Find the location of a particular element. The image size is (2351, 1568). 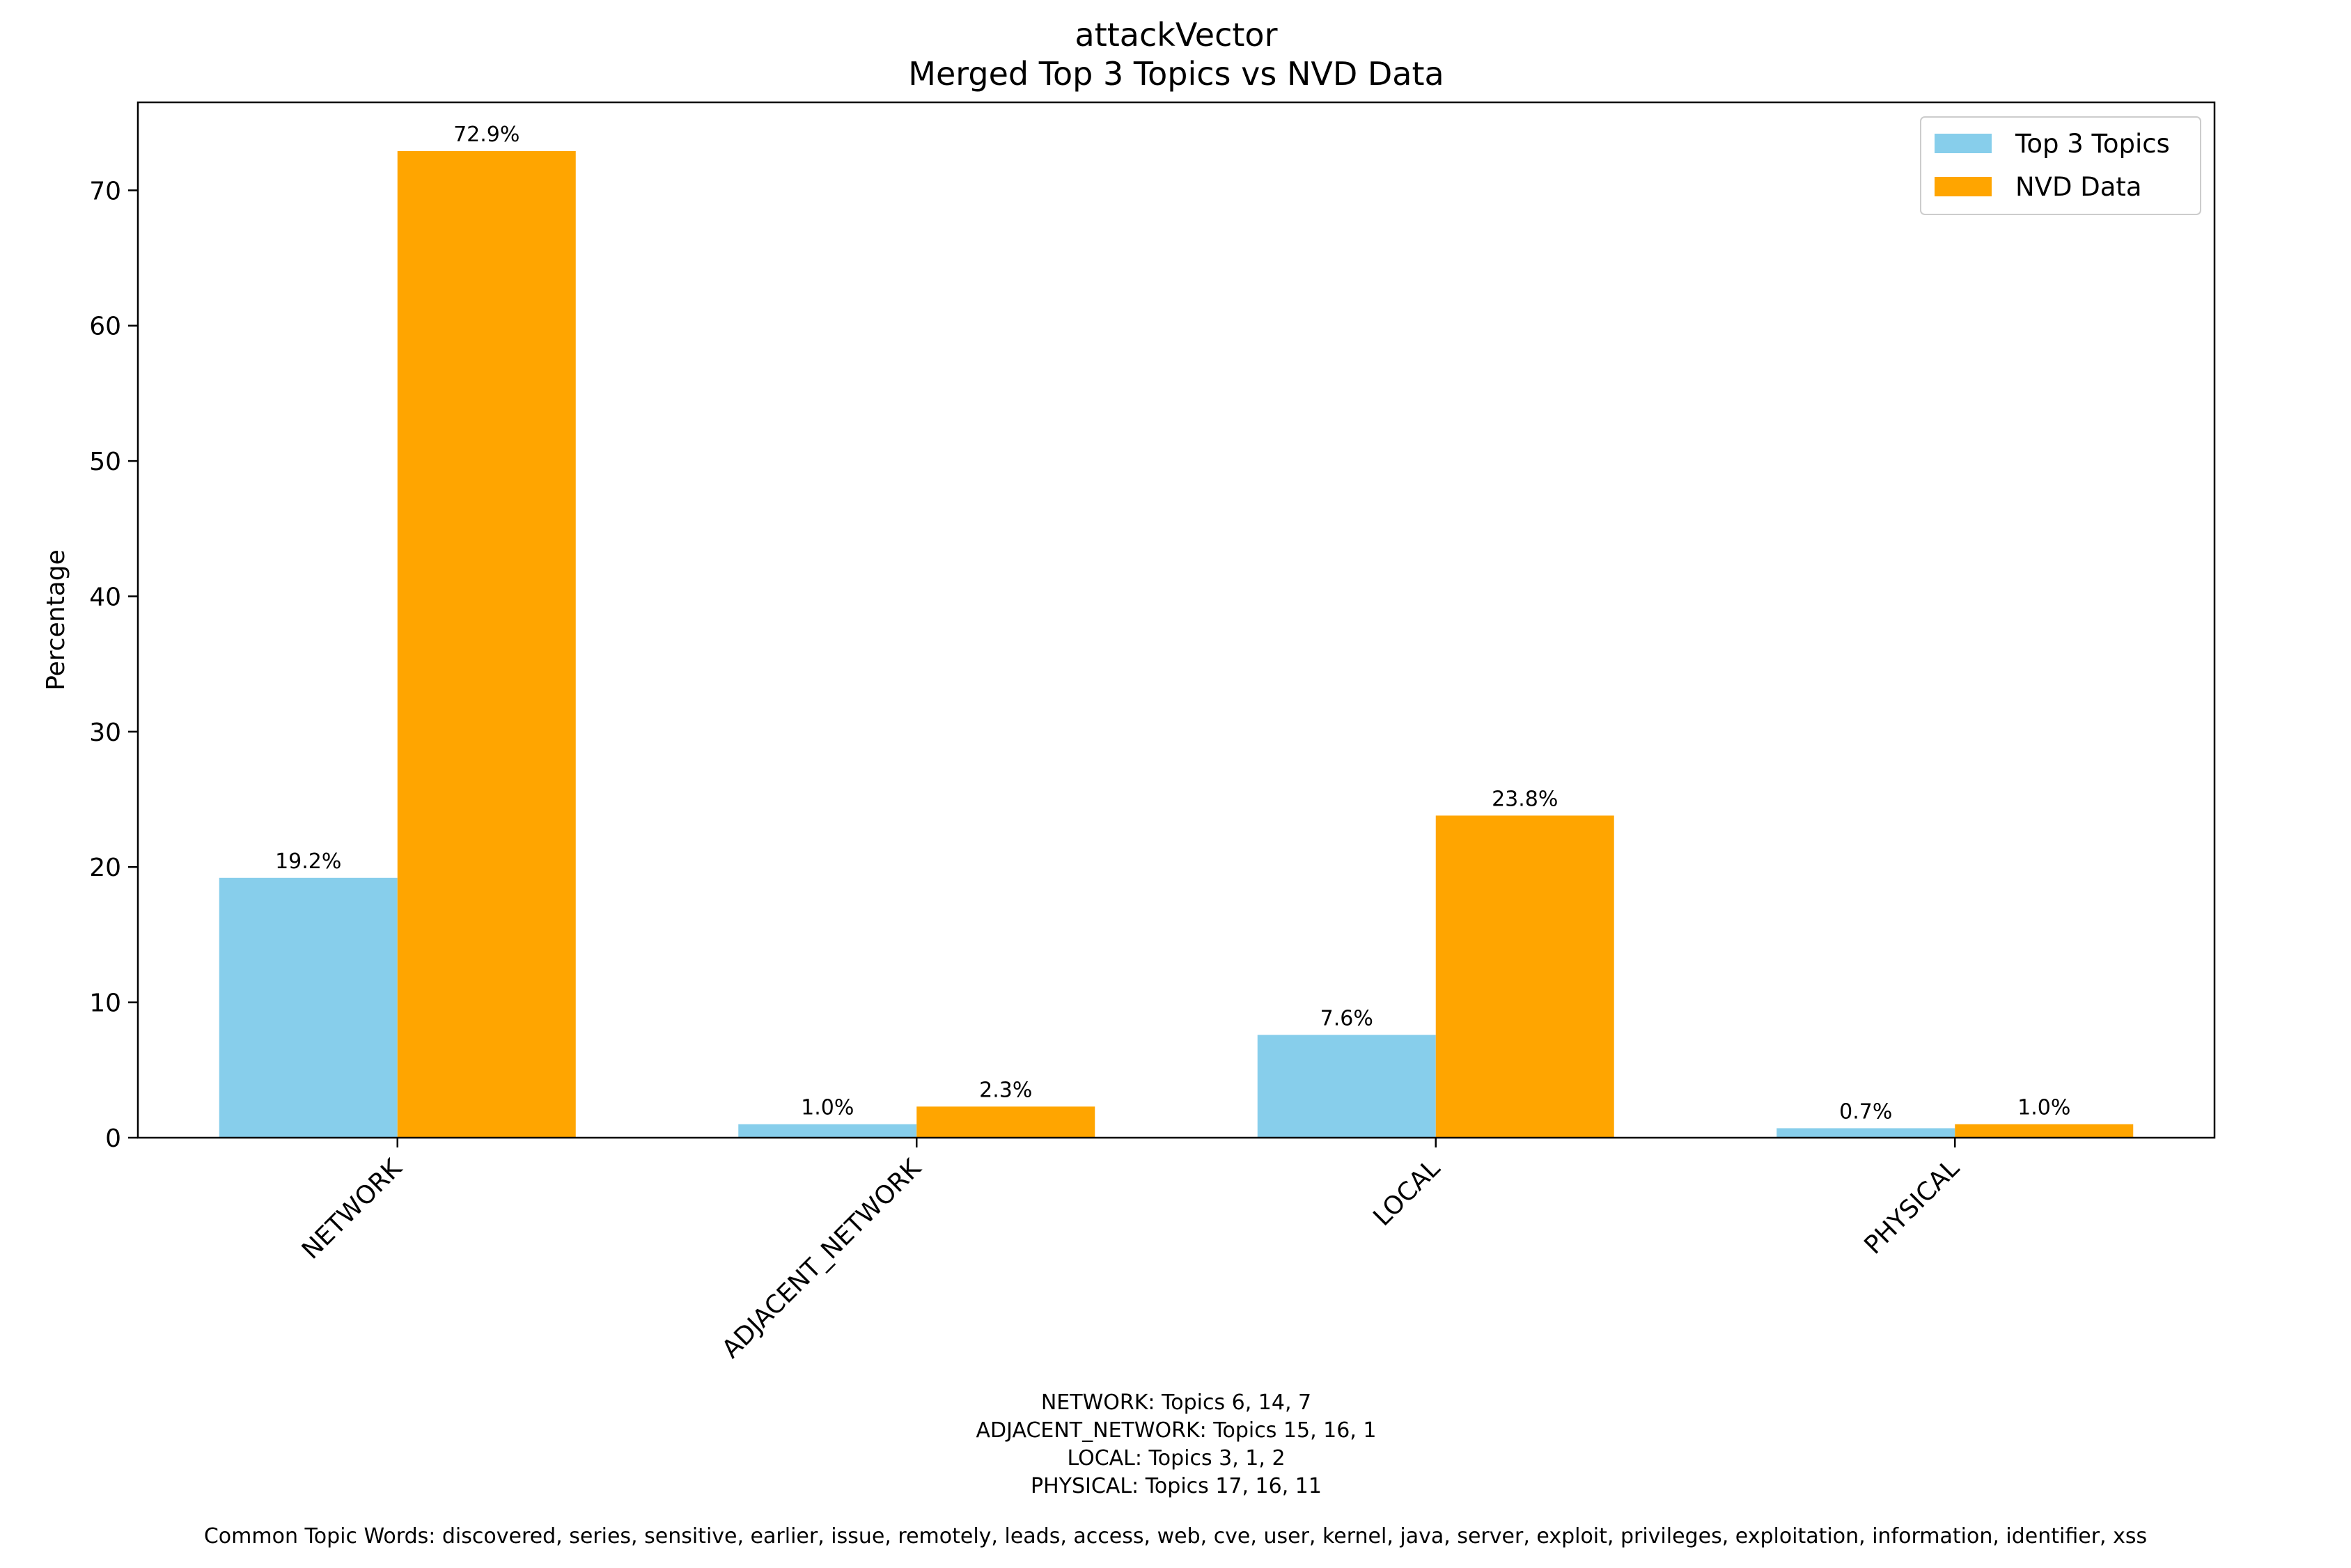

legend-label: Top 3 Topics is located at coordinates (2092, 144).